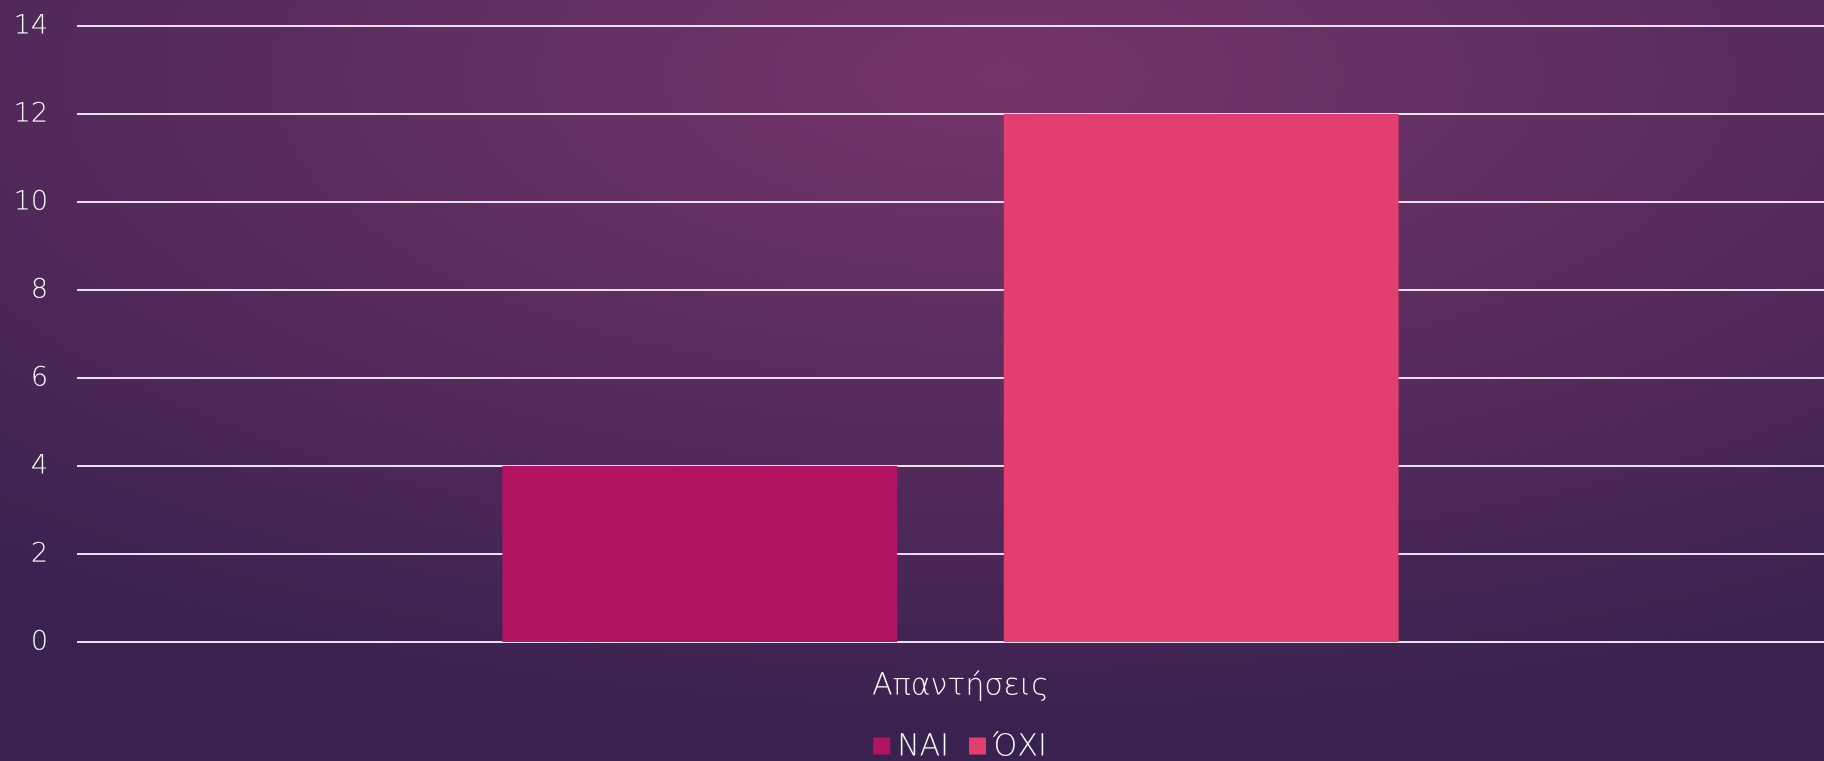 Image resolution: width=1824 pixels, height=761 pixels. I want to click on y-tick-label: 4, so click(39, 465).